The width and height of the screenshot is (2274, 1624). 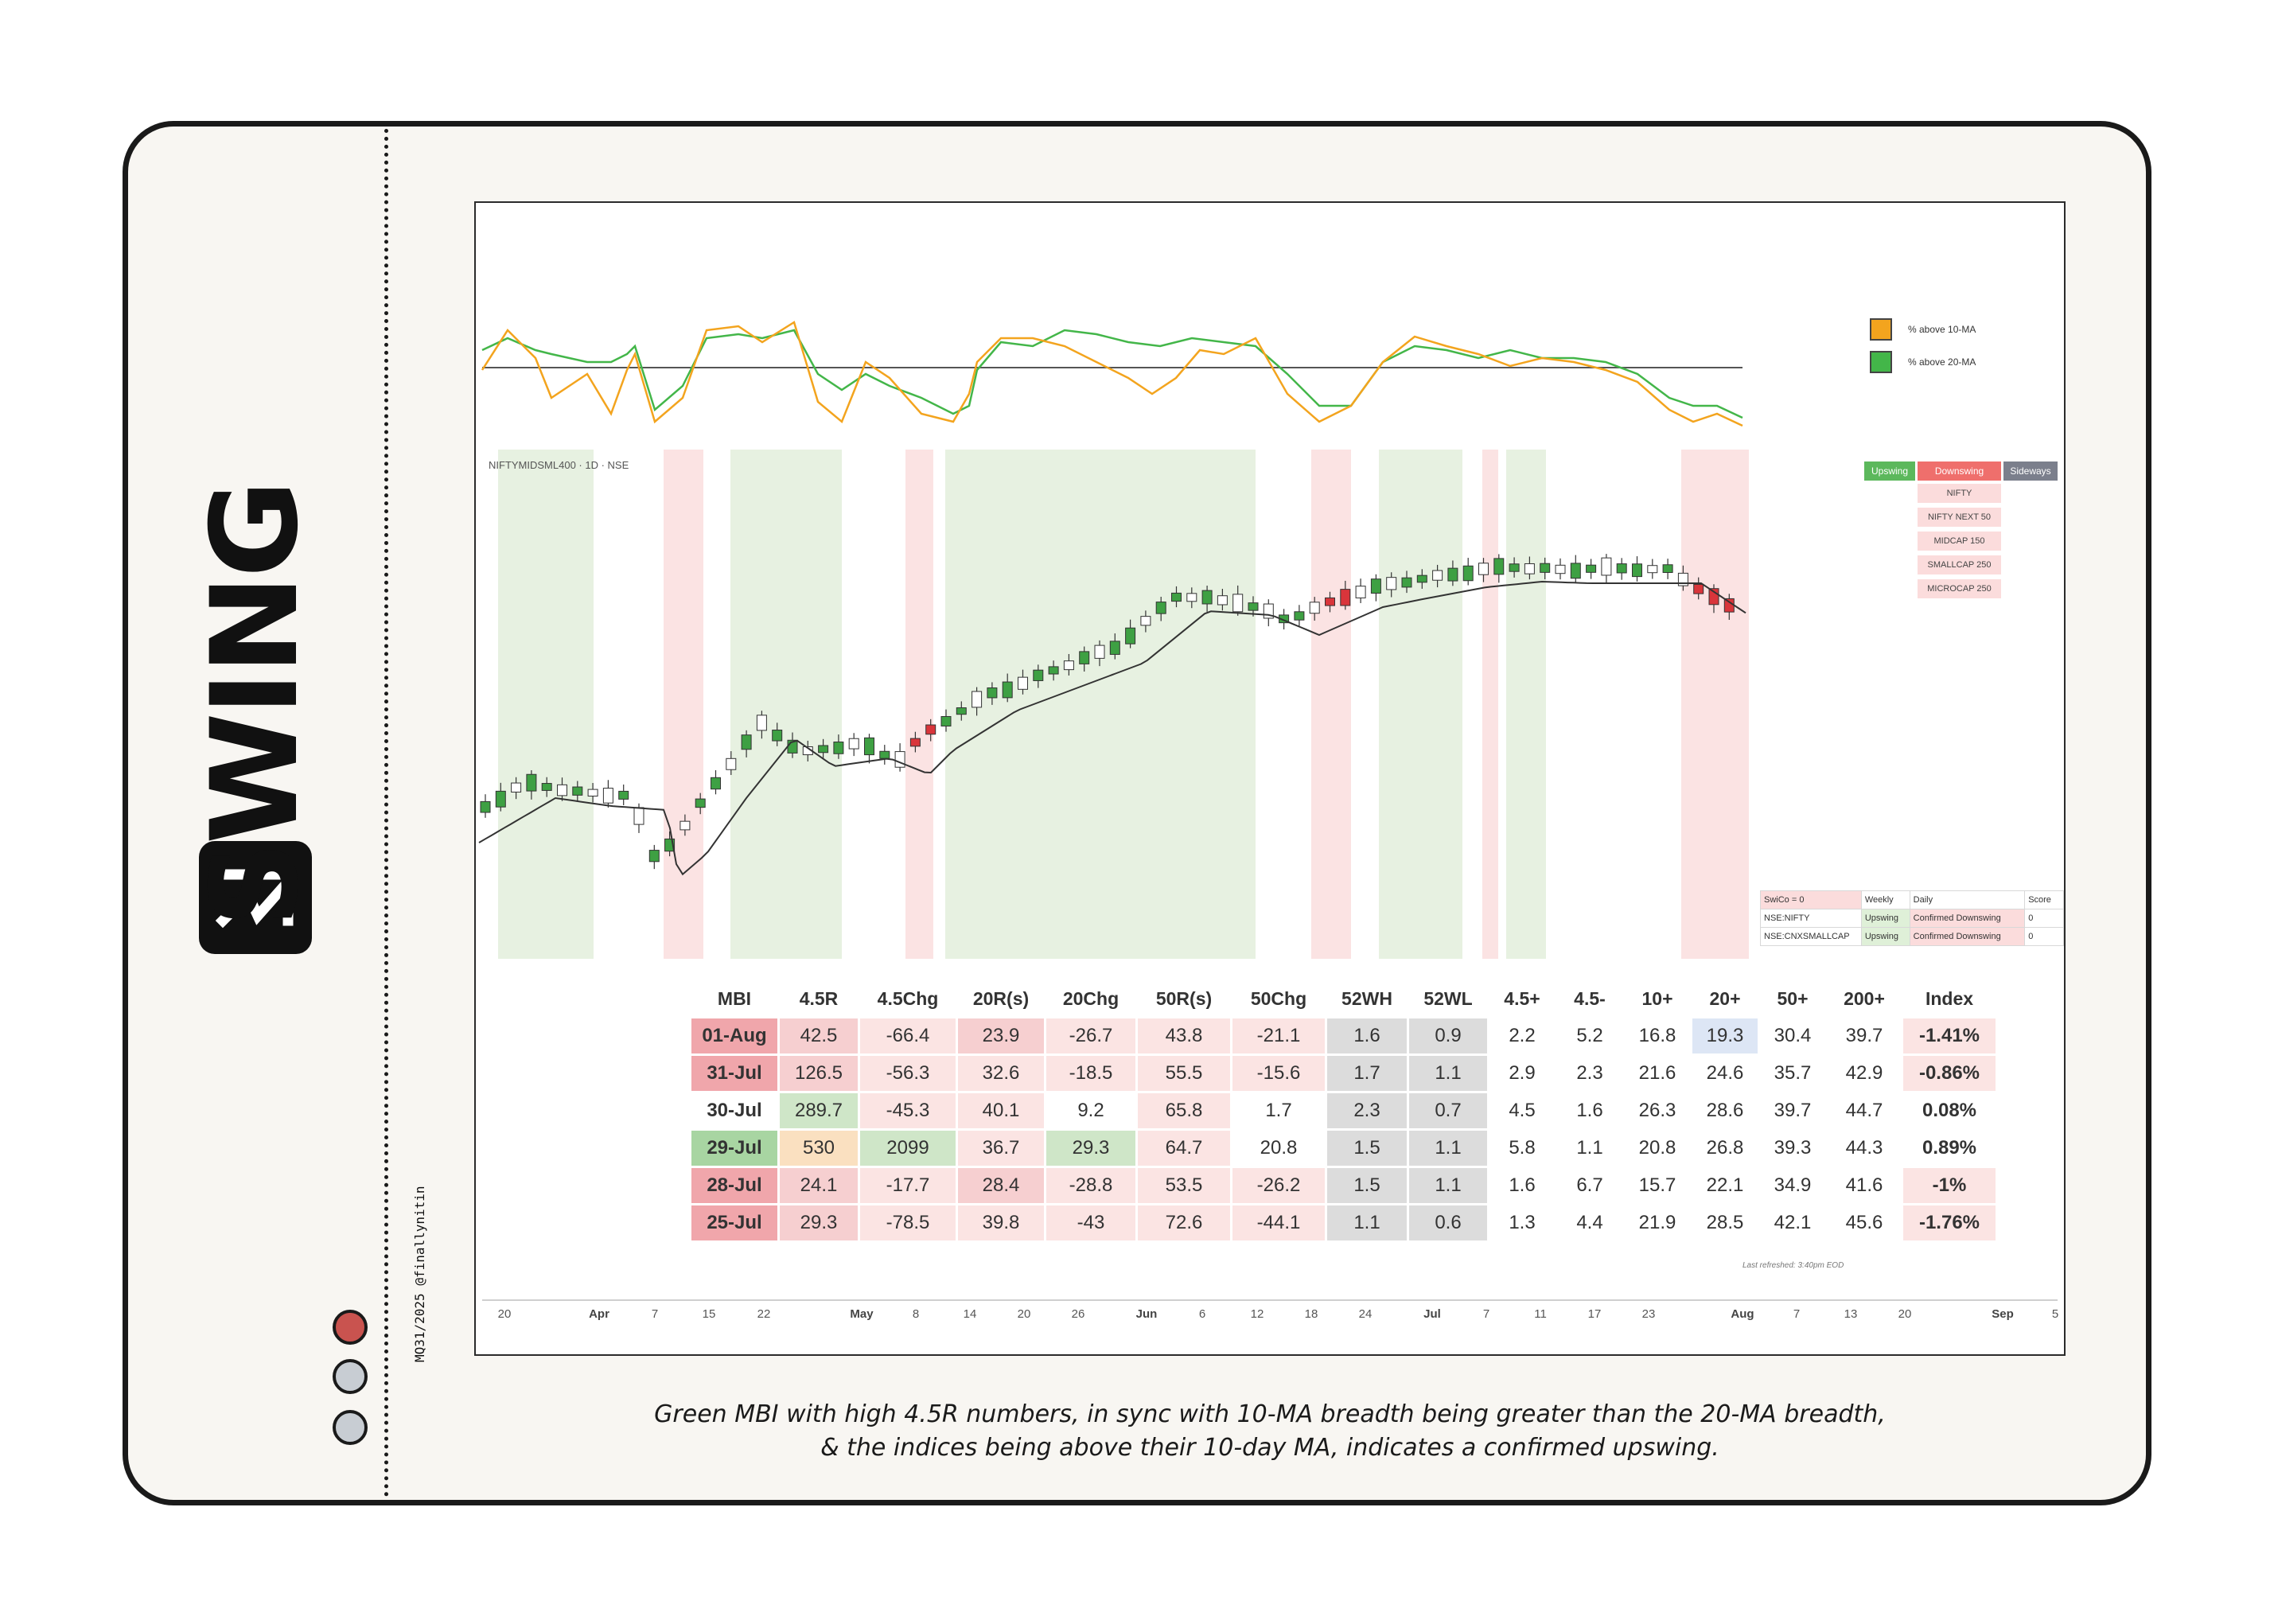 What do you see at coordinates (1881, 362) in the screenshot?
I see `legend-swatch-20ma` at bounding box center [1881, 362].